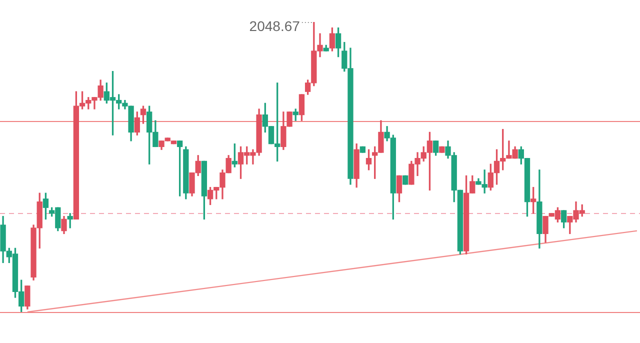 The width and height of the screenshot is (640, 343). What do you see at coordinates (274, 26) in the screenshot?
I see `annotation: 2048.67` at bounding box center [274, 26].